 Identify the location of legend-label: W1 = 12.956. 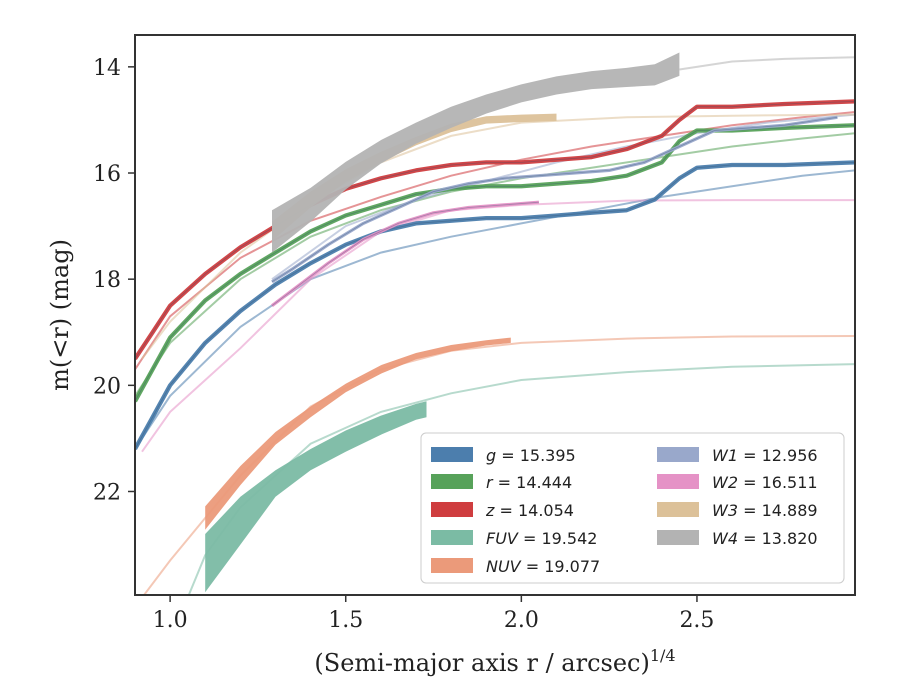
(765, 455).